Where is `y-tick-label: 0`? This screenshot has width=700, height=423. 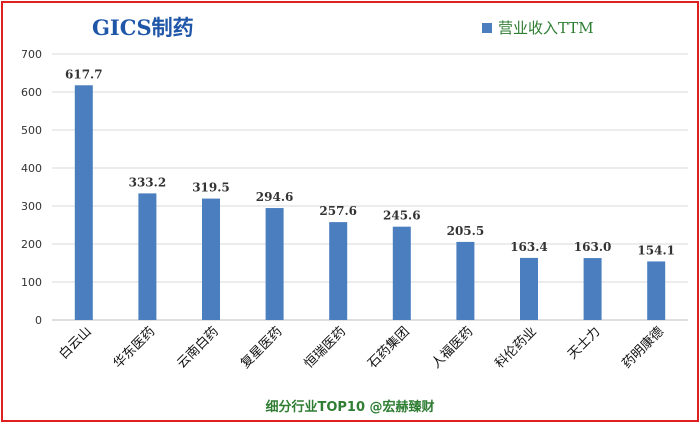 y-tick-label: 0 is located at coordinates (38, 320).